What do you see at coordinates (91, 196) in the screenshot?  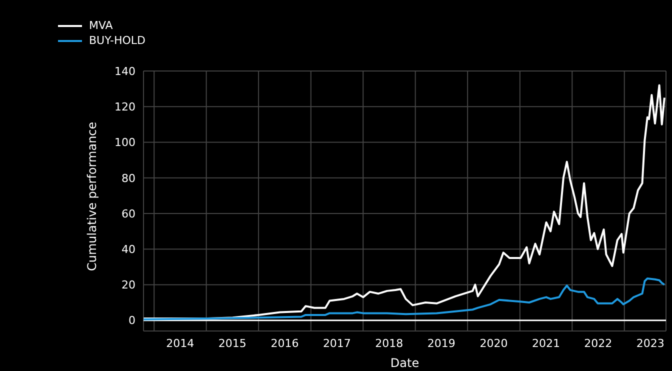 I see `y-axis-title: Cumulative performance` at bounding box center [91, 196].